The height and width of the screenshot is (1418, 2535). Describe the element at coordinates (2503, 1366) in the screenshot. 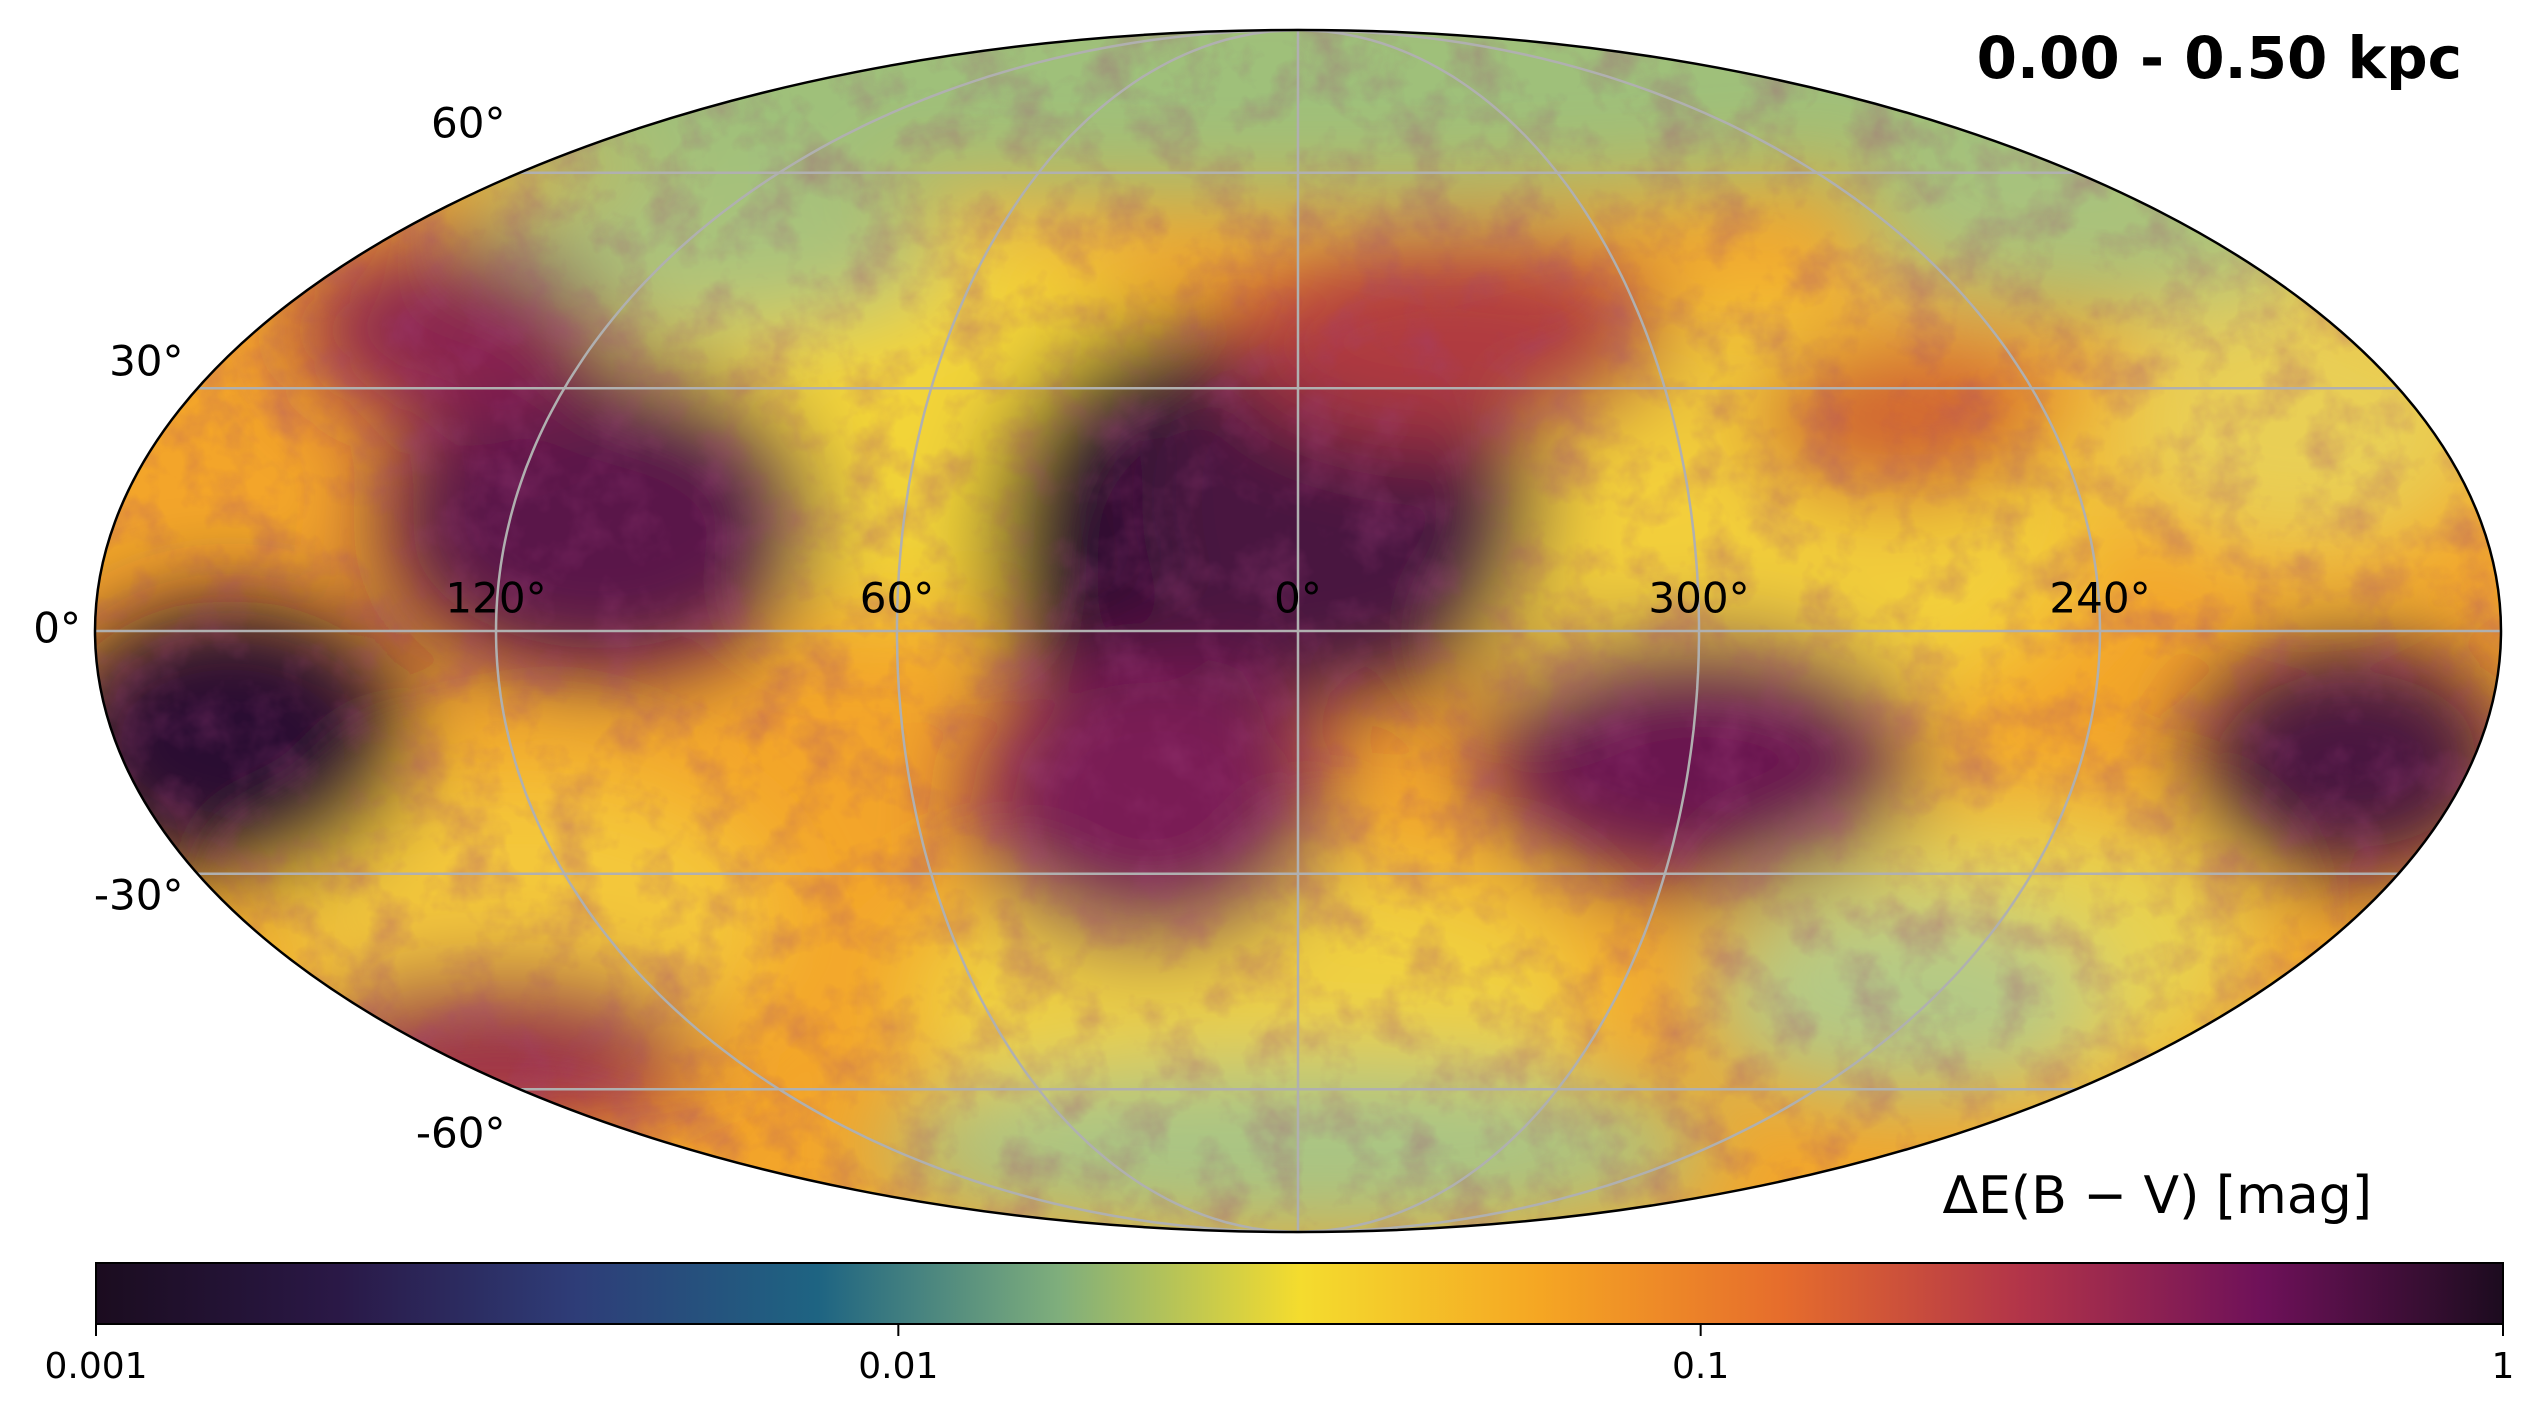

I see `colorbar-tick-label: 1` at that location.